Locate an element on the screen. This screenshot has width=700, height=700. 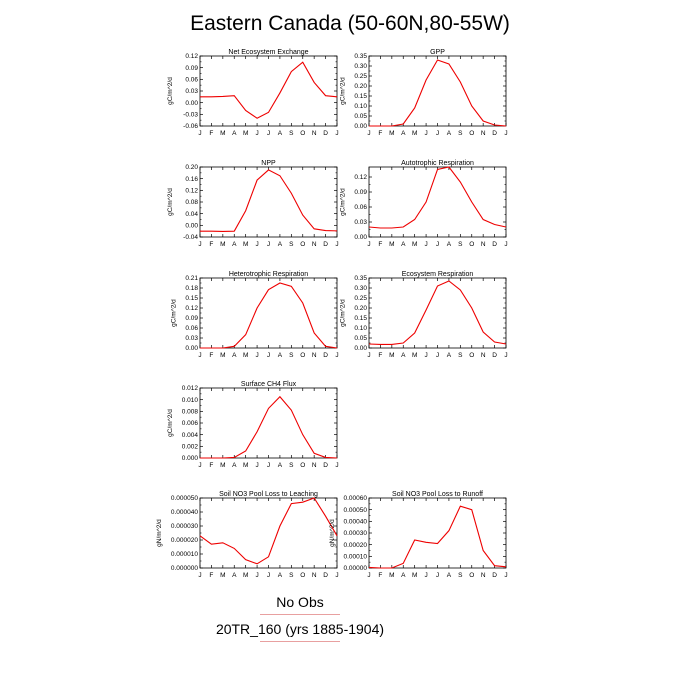
y-axis-label: gN/m^2/d is located at coordinates (159, 533).